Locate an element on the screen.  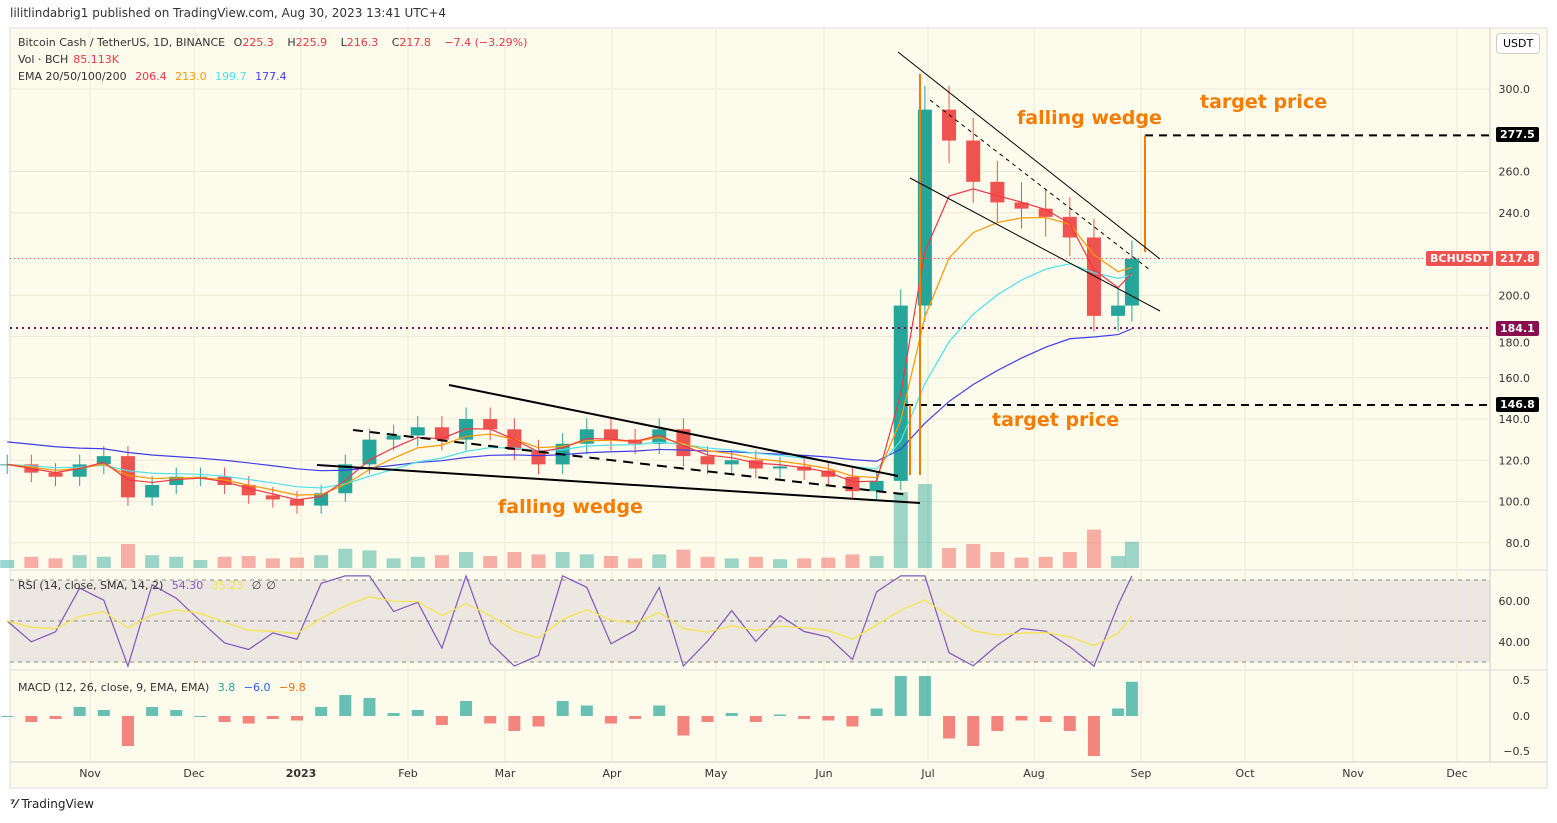
time-tick-label: Jul is located at coordinates (927, 773).